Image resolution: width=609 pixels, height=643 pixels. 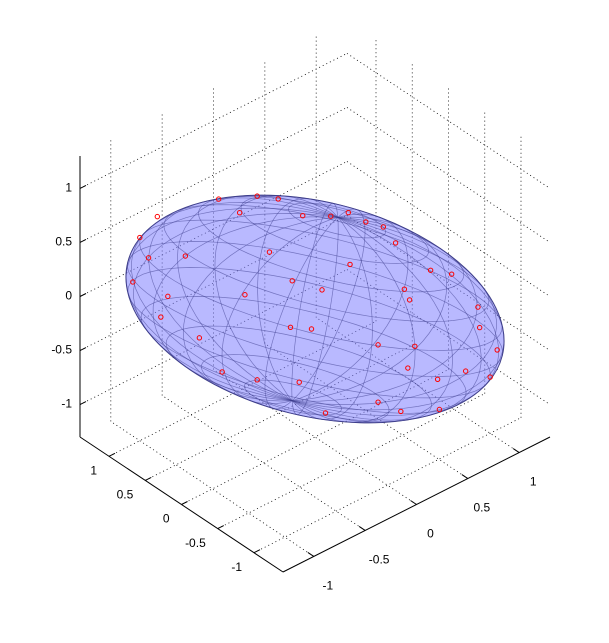 I want to click on y-tick-label: 1, so click(x=93, y=470).